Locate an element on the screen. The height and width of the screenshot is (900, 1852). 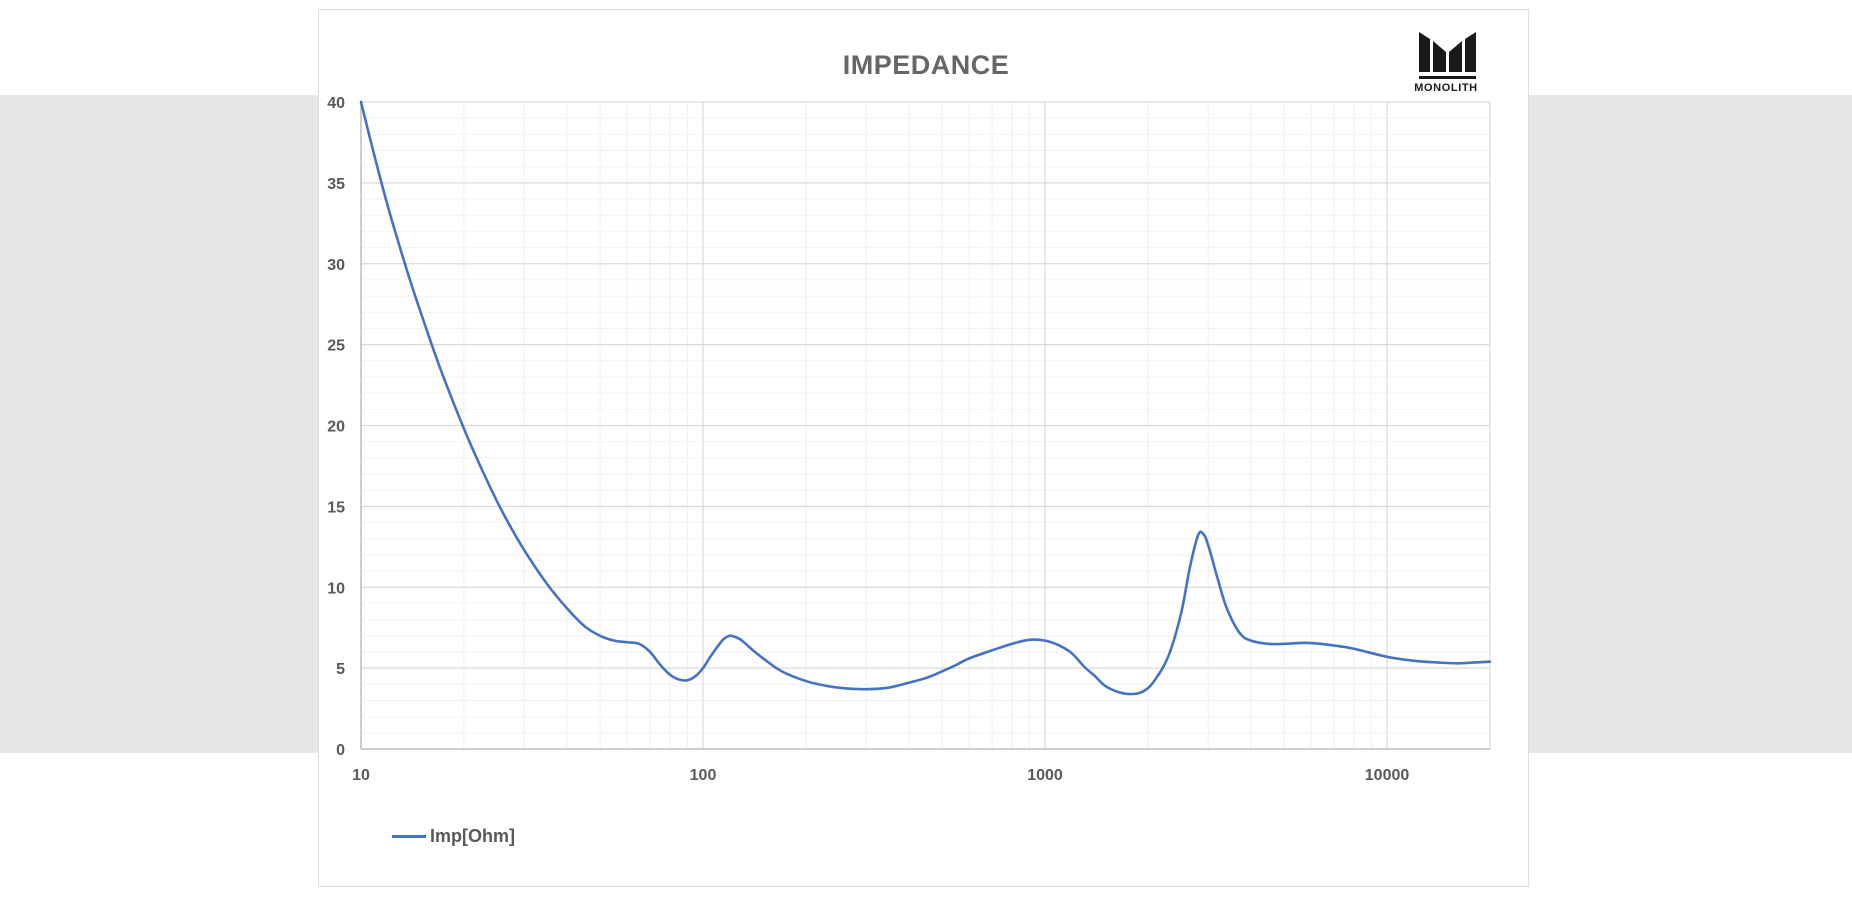
y-tick-labels: 0 5 10 15 20 25 30 35 40 is located at coordinates (336, 427).